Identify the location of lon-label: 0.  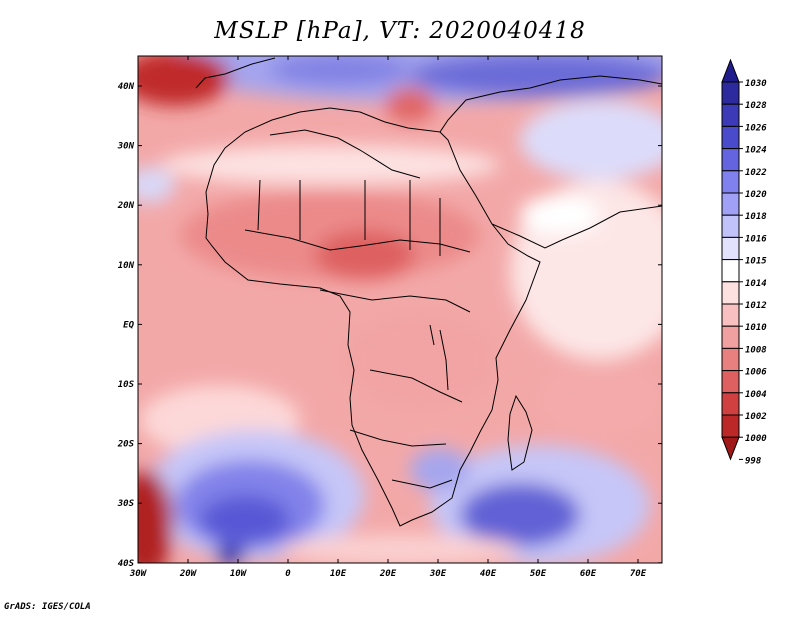
(288, 574).